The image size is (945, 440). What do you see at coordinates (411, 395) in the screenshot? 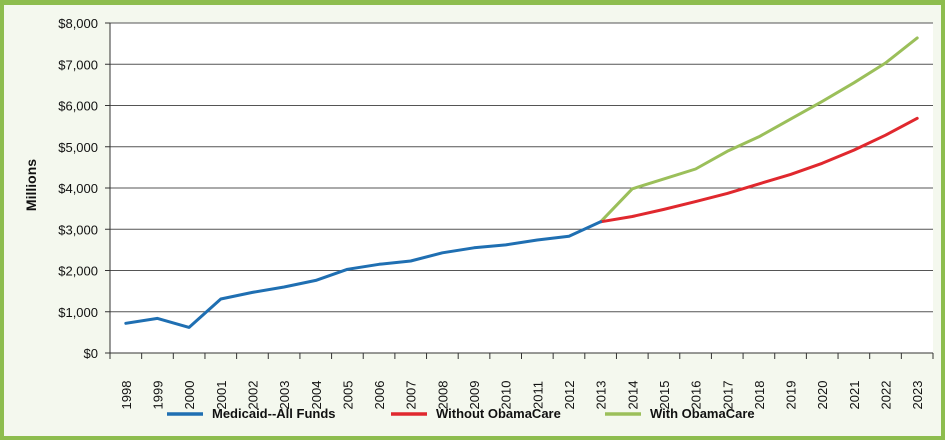
I see `x-tick-label: 2007` at bounding box center [411, 395].